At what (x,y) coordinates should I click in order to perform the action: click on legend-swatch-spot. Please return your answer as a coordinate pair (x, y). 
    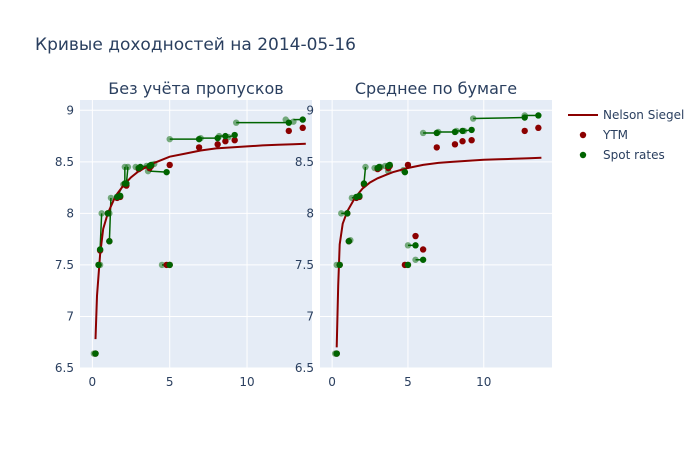
    Looking at the image, I should click on (583, 155).